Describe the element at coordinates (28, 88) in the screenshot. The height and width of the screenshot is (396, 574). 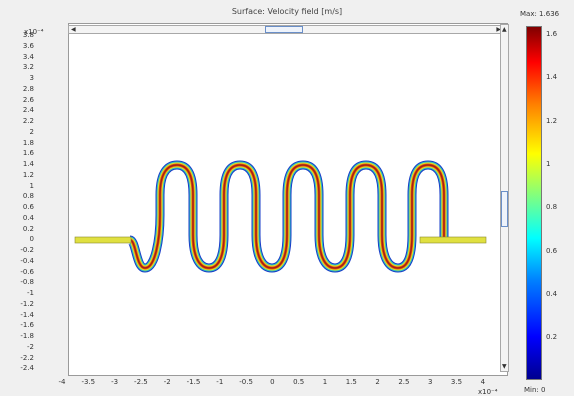
I see `y-tick-label: 2.8` at that location.